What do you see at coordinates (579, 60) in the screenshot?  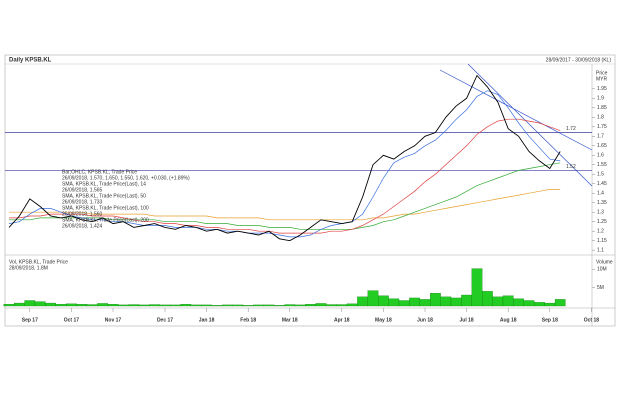 I see `date-range: 28/09/2017 - 30/09/2018 (KL)` at bounding box center [579, 60].